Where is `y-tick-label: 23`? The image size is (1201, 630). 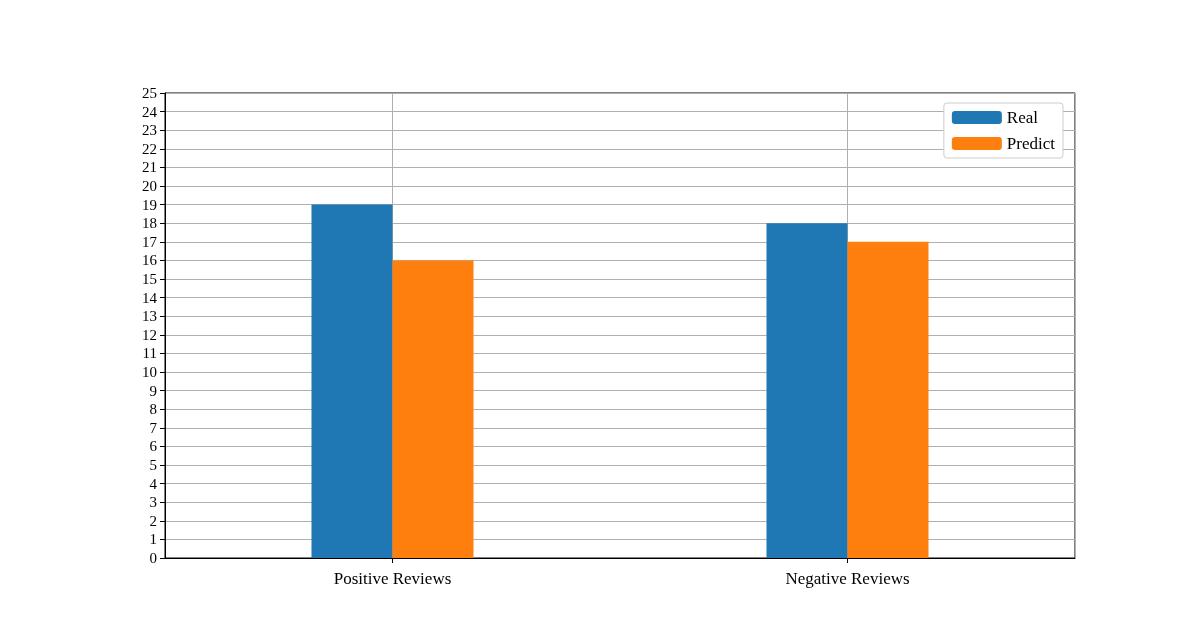 y-tick-label: 23 is located at coordinates (149, 130).